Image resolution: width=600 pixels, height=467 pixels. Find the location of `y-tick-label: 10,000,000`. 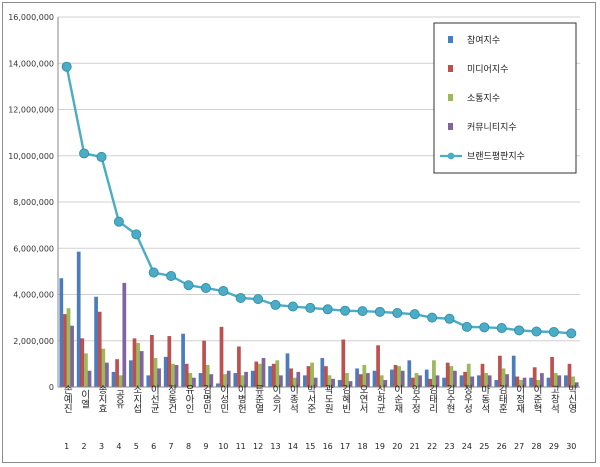

y-tick-label: 10,000,000 is located at coordinates (31, 156).